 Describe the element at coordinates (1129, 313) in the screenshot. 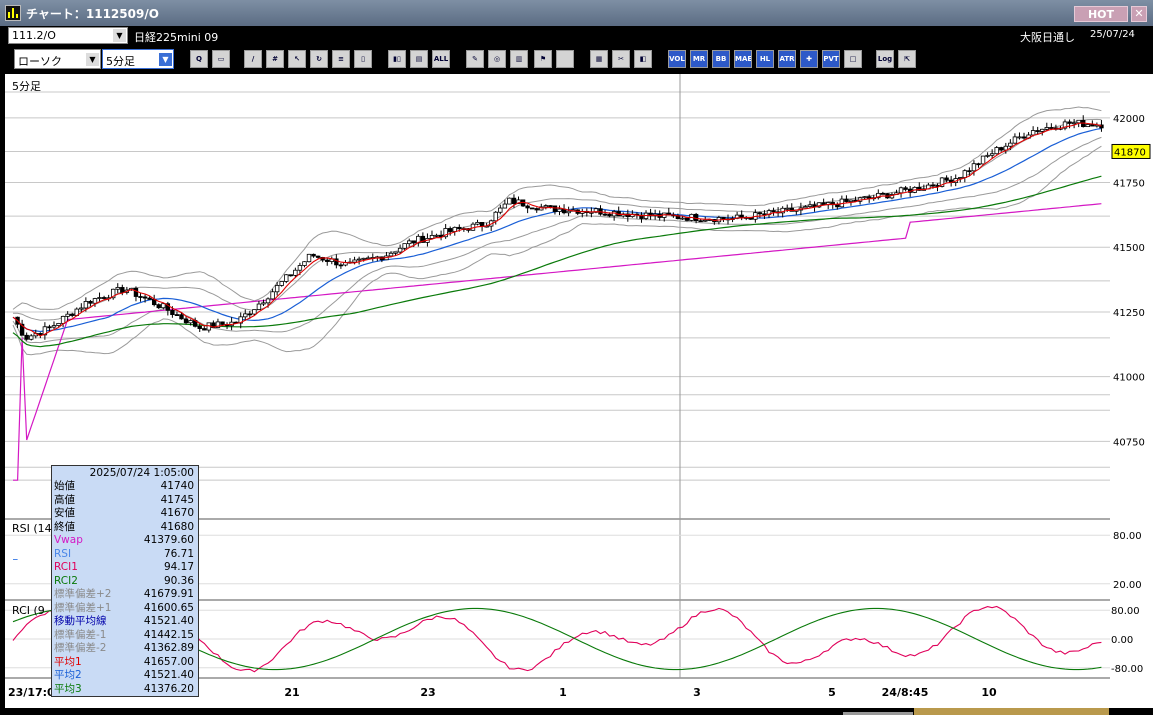

I see `price-axis-tick: 41250` at that location.